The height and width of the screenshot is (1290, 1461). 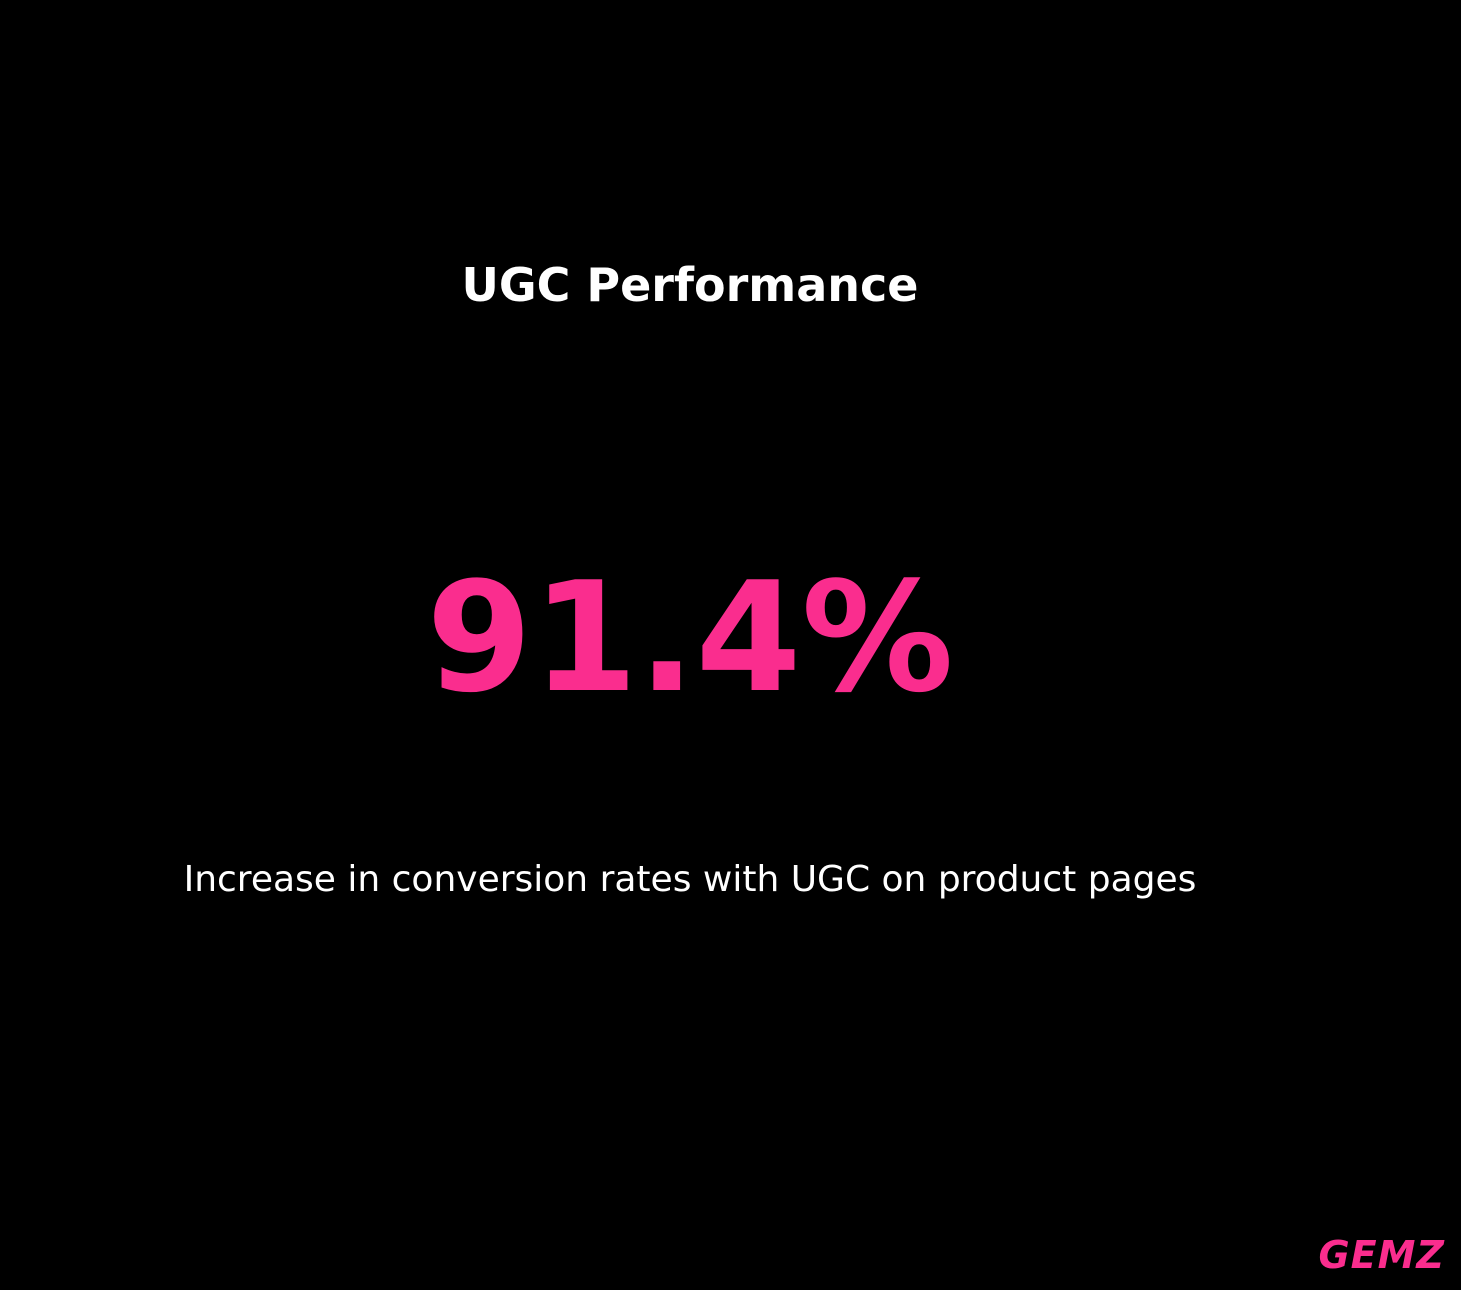 I want to click on brand-watermark: GEMZ, so click(x=1381, y=1255).